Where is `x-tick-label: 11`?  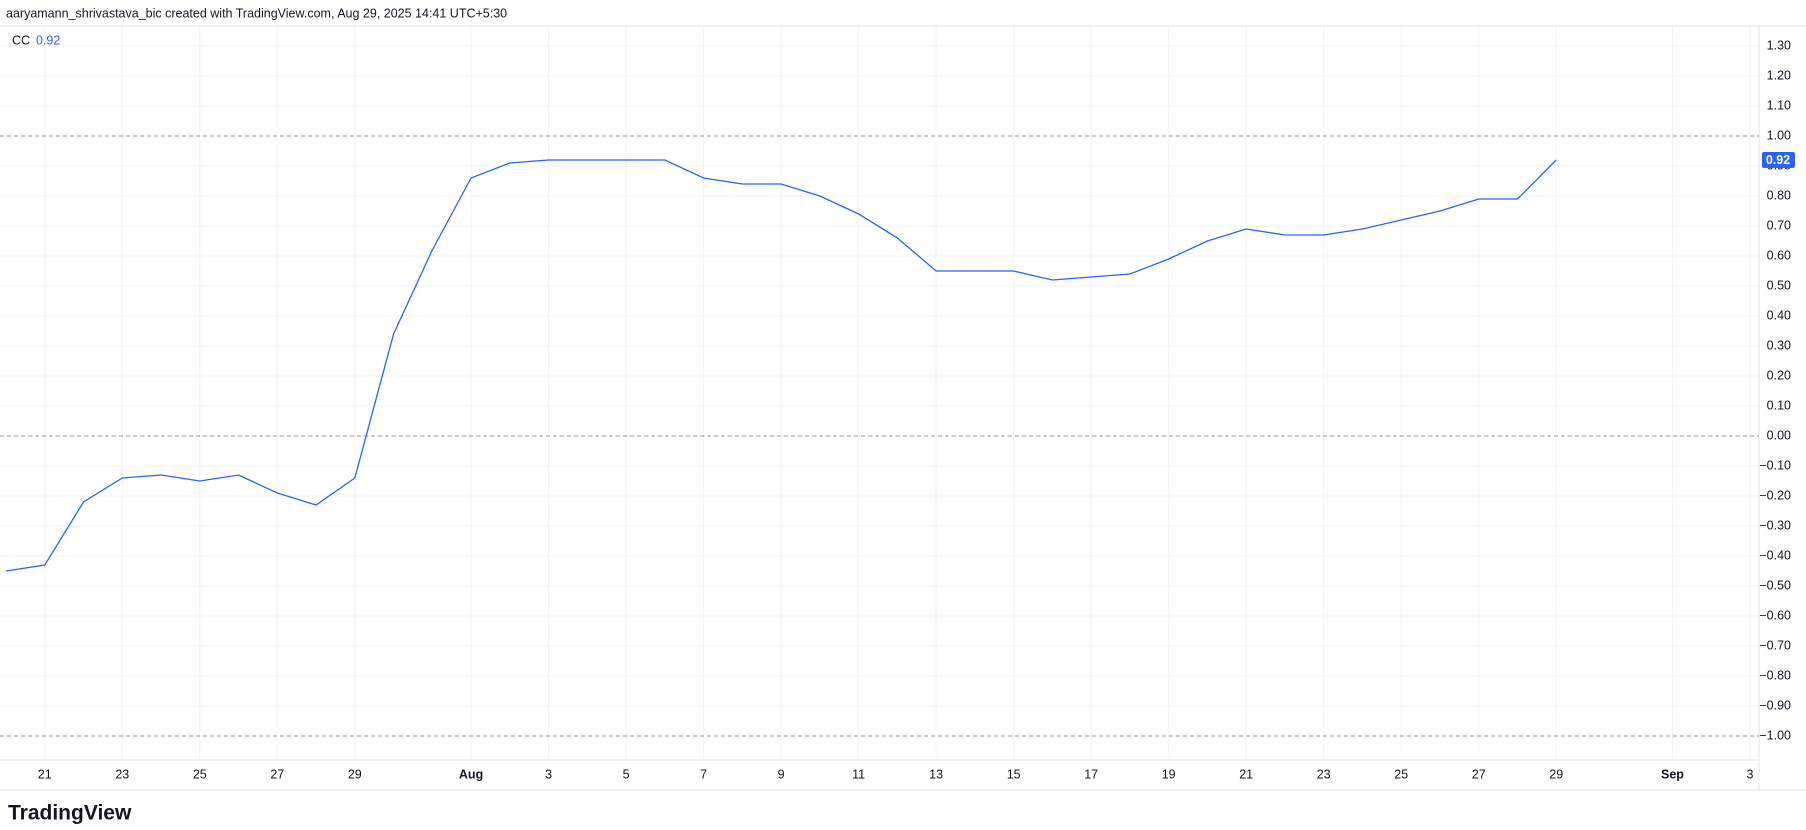 x-tick-label: 11 is located at coordinates (858, 774).